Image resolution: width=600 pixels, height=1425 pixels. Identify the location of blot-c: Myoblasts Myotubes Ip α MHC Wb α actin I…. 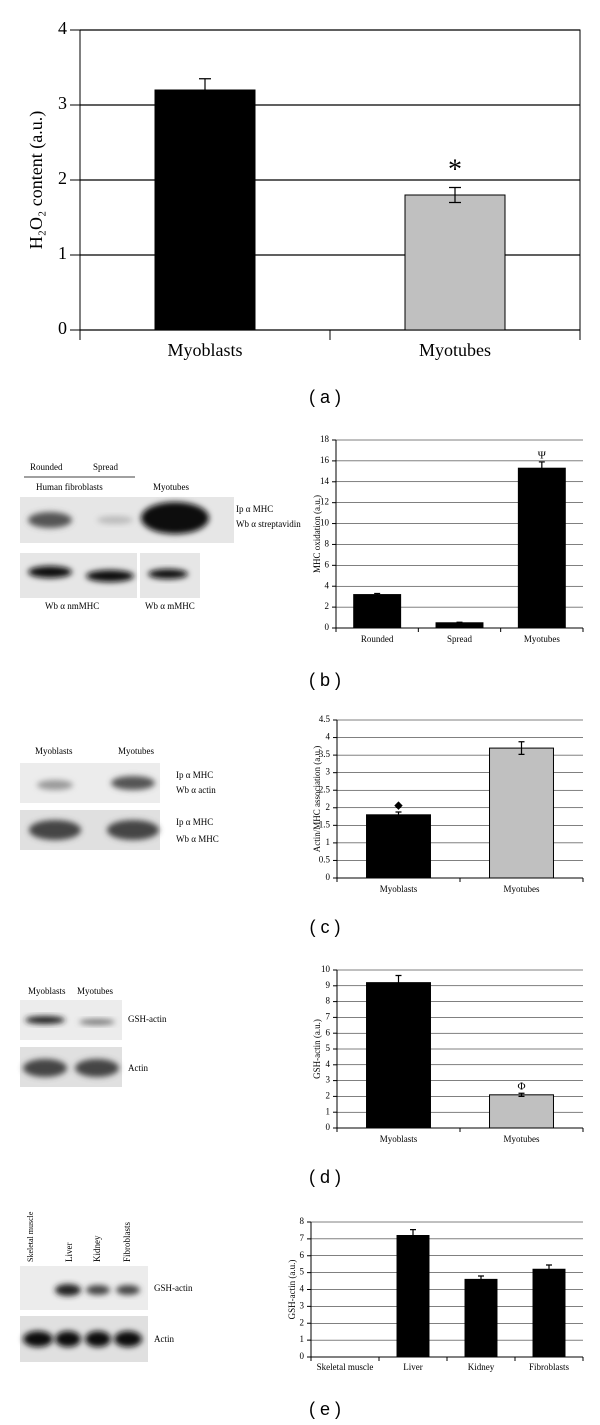
(119, 798).